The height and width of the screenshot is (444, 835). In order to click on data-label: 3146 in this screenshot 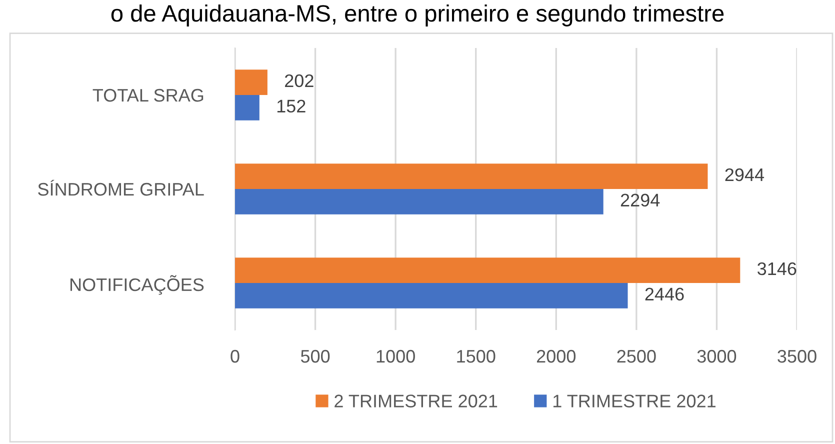, I will do `click(777, 269)`.